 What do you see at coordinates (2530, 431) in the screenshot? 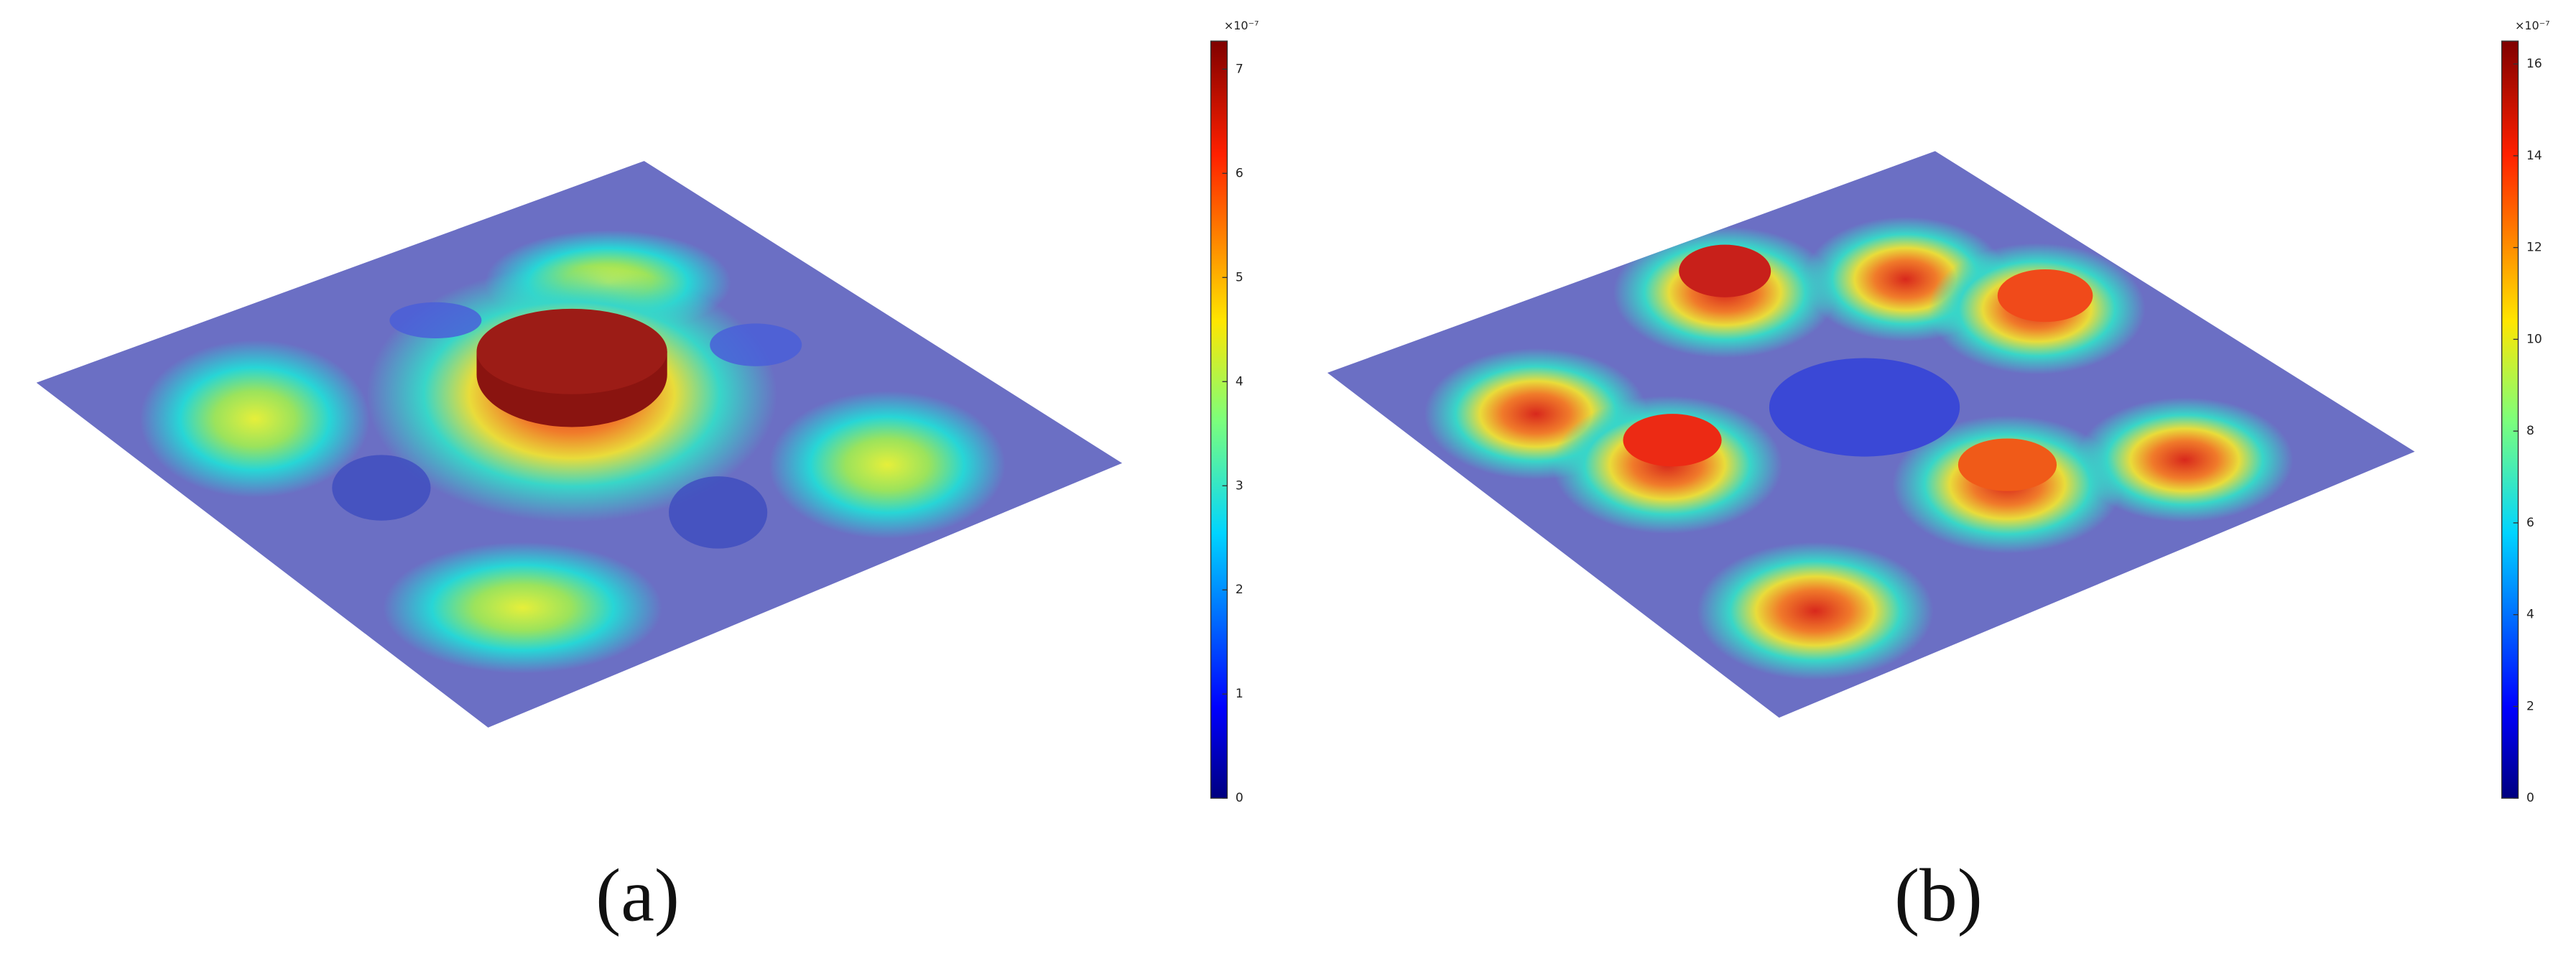
I see `colorbar-tick-label: 8` at bounding box center [2530, 431].